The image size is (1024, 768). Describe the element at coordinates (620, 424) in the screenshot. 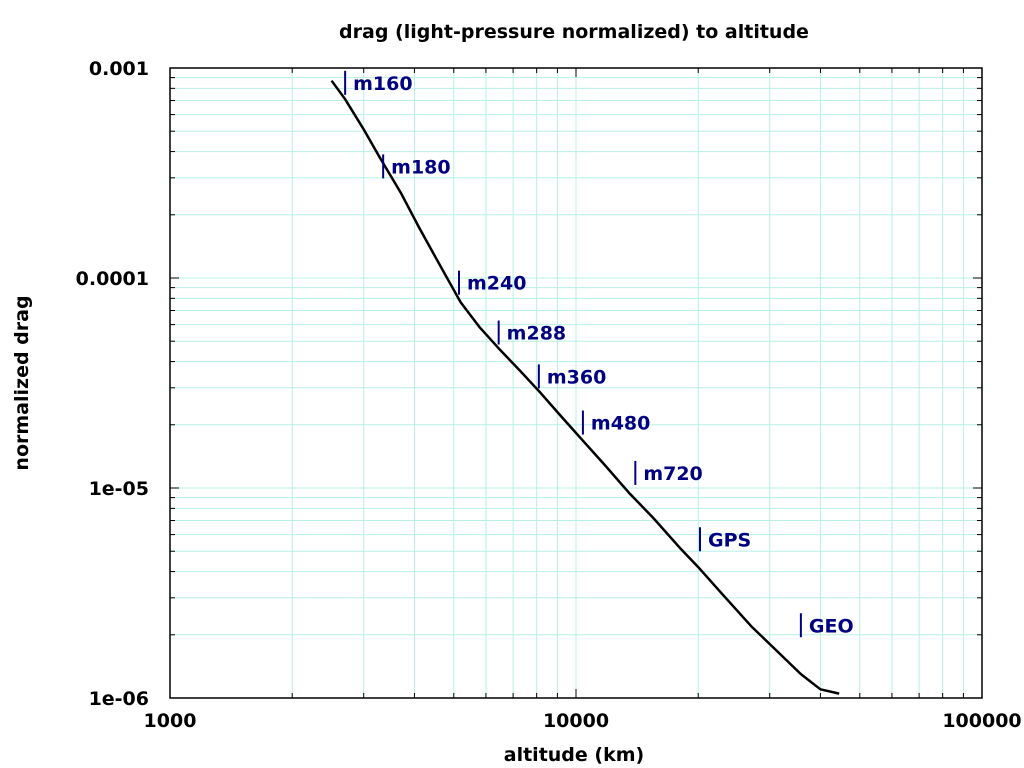

I see `annotation-label: m480` at that location.